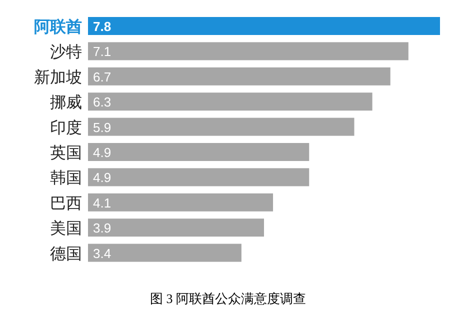 This screenshot has height=320, width=456. Describe the element at coordinates (66, 153) in the screenshot. I see `y-tick-label: 英国` at that location.